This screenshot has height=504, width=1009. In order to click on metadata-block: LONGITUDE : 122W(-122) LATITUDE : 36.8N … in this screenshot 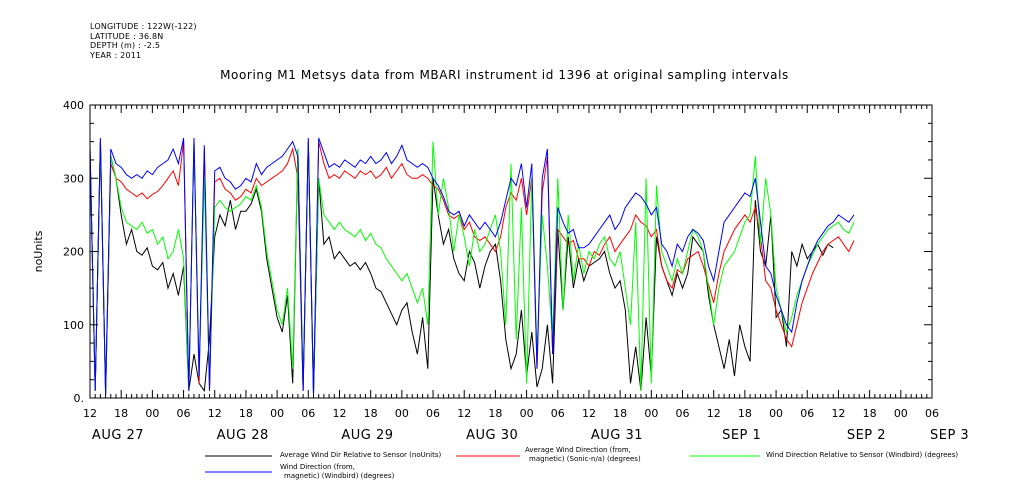, I will do `click(143, 41)`.